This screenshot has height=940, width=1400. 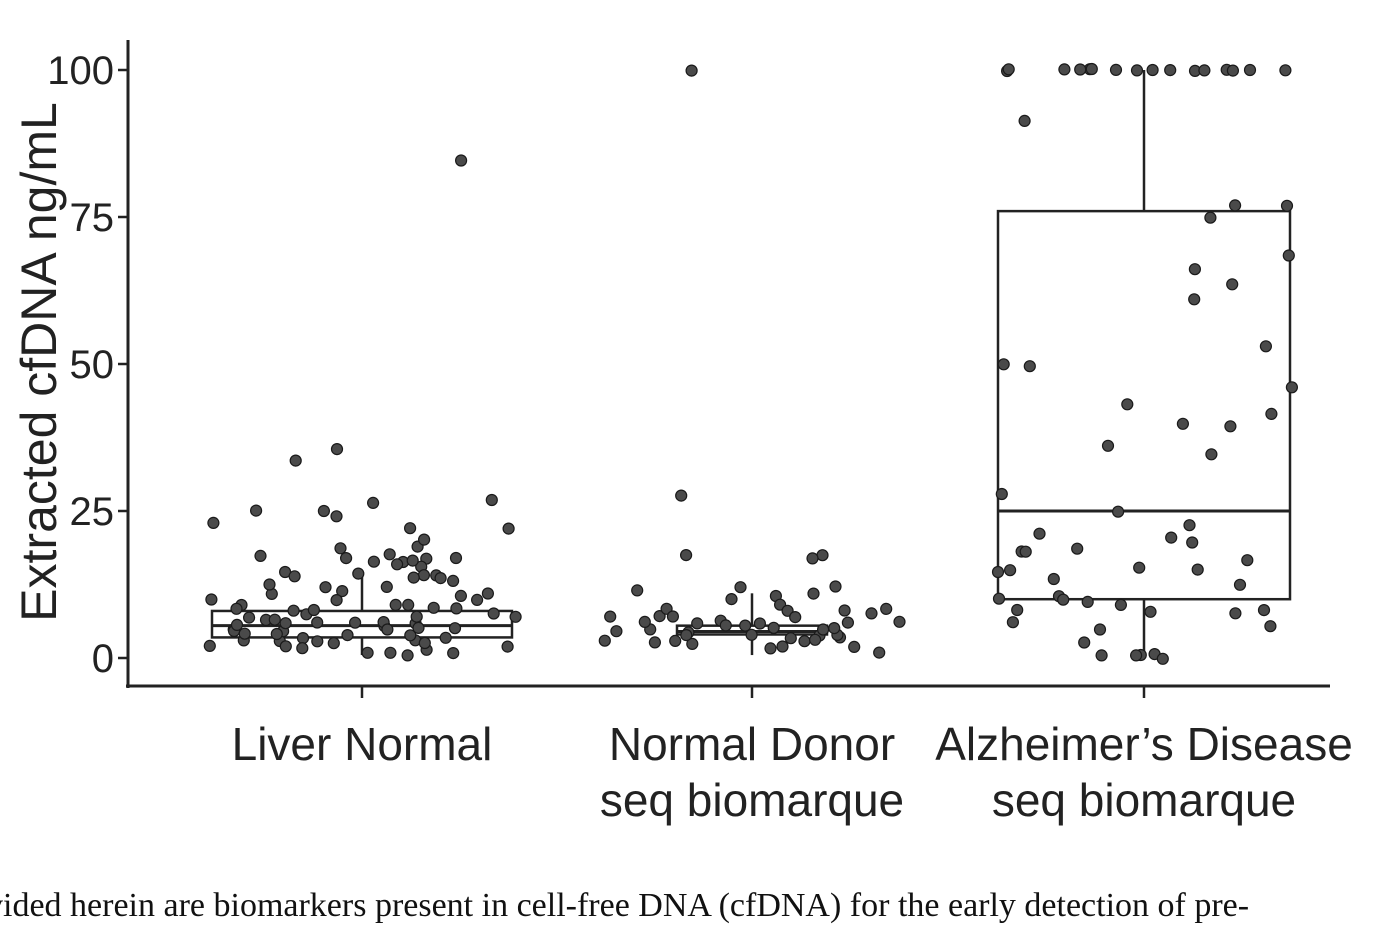 I want to click on y-tick-label: 0, so click(x=103, y=659).